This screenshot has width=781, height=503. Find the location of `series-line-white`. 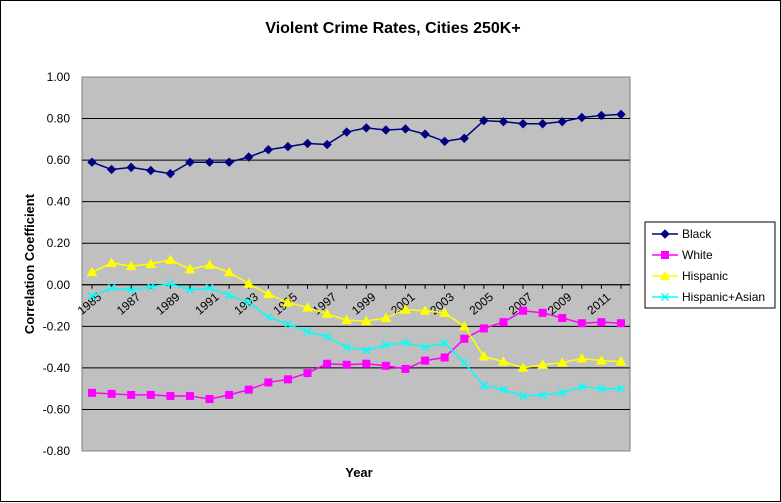

series-line-white is located at coordinates (356, 354).